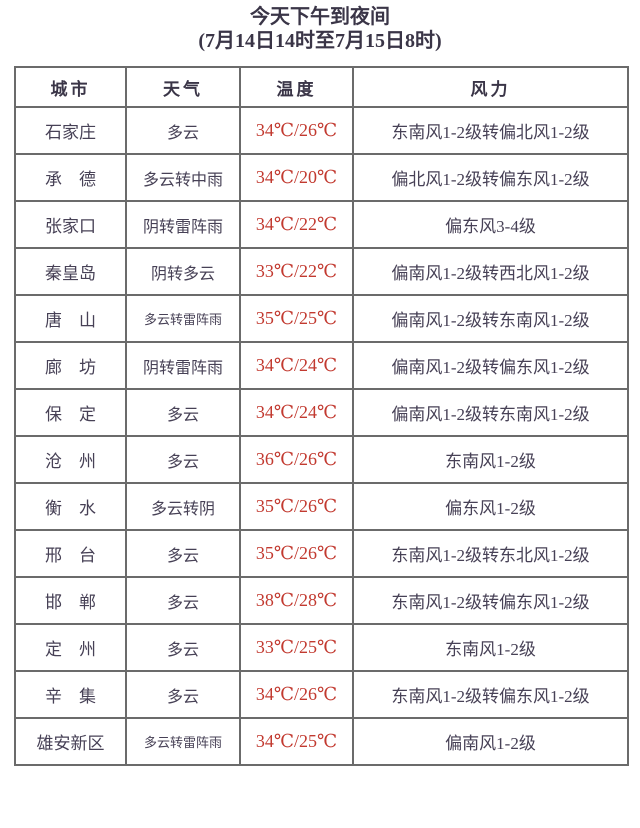 The image size is (640, 828). What do you see at coordinates (70, 412) in the screenshot?
I see `city-cell: 保 定` at bounding box center [70, 412].